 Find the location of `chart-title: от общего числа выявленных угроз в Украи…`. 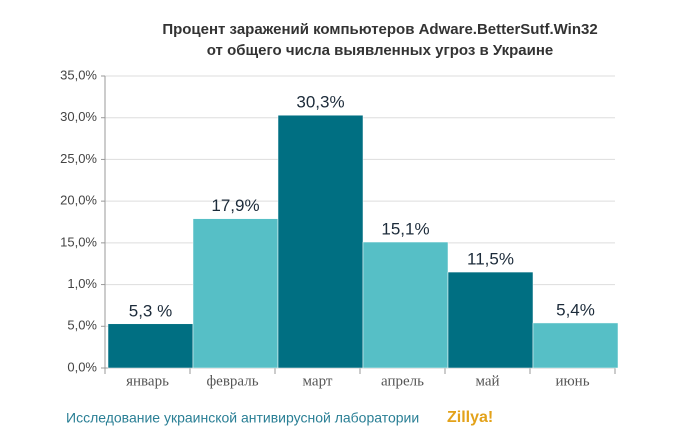

chart-title: от общего числа выявленных угроз в Украи… is located at coordinates (380, 50).